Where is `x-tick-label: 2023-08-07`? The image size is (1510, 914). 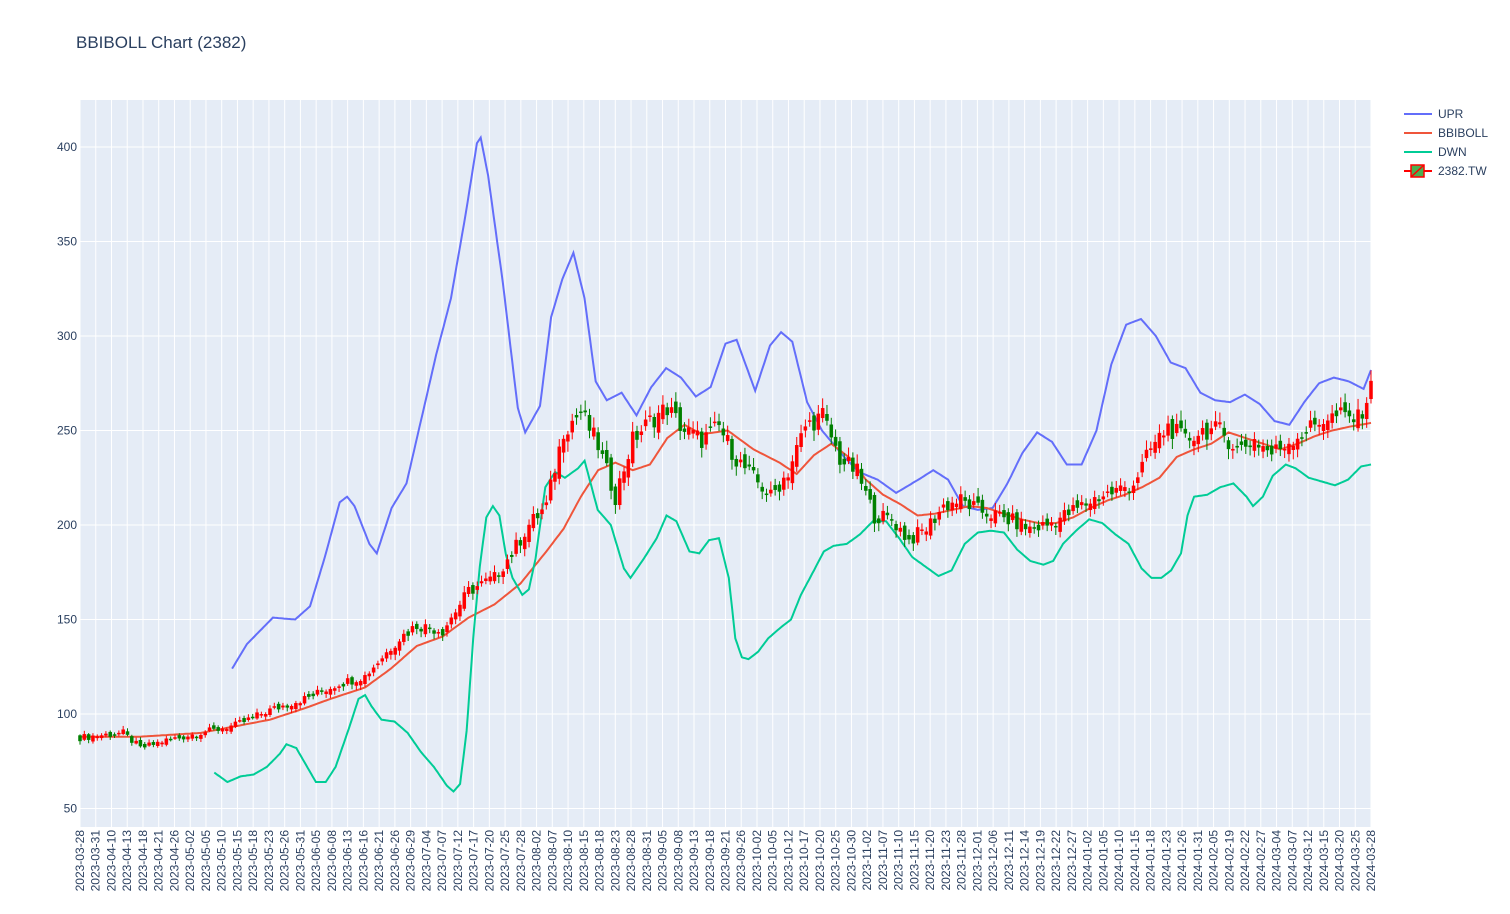
x-tick-label: 2023-08-07 is located at coordinates (552, 861).